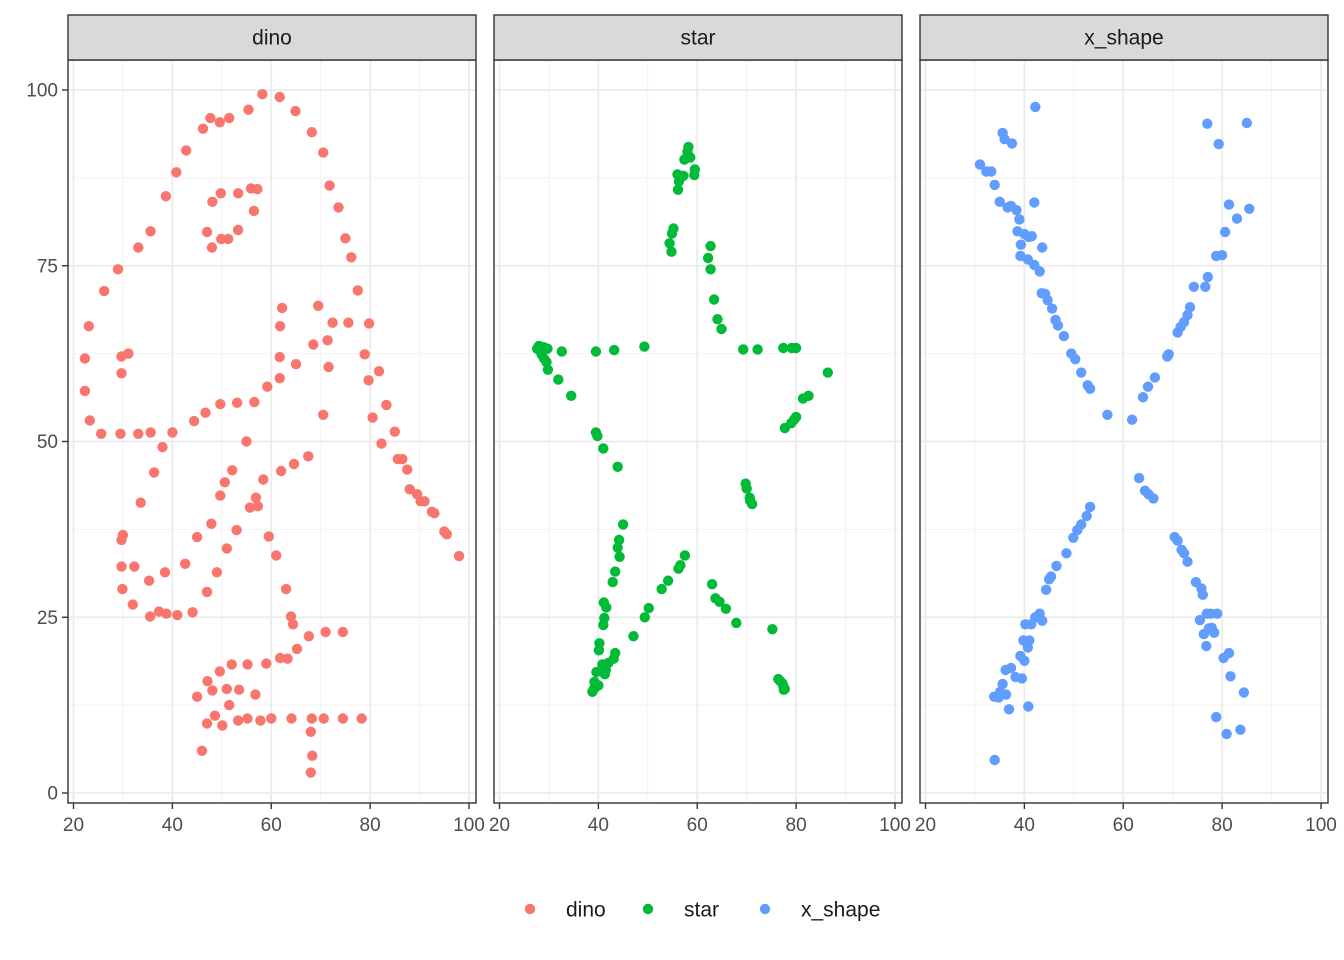 The image size is (1344, 960). What do you see at coordinates (1222, 825) in the screenshot?
I see `x-tick-label: 80` at bounding box center [1222, 825].